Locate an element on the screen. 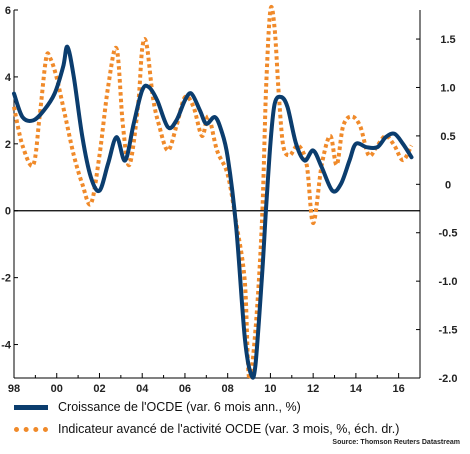 The height and width of the screenshot is (454, 470). left-tick-label: -4 is located at coordinates (6, 346).